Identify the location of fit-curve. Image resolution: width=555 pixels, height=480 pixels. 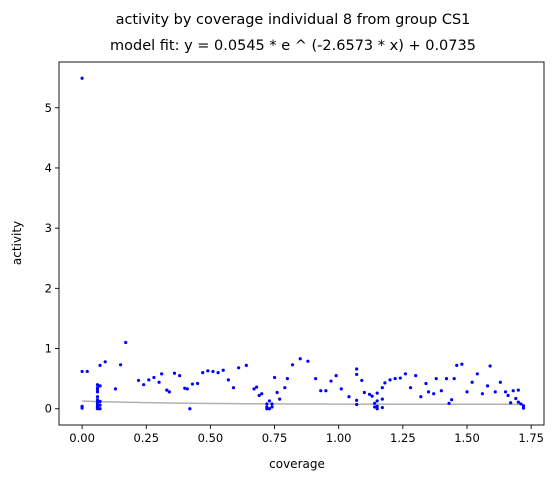
(303, 403).